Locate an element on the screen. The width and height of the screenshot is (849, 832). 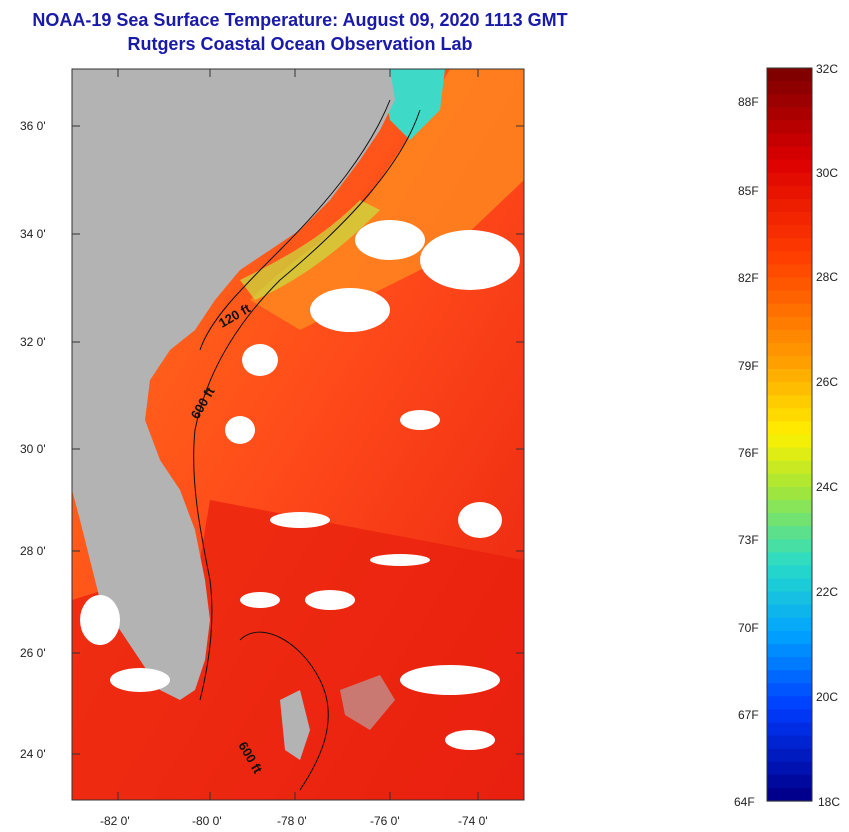
lat-label-30: 30 0' is located at coordinates (33, 449).